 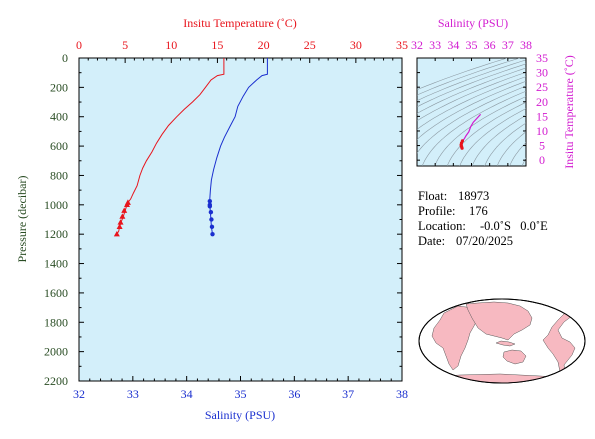 What do you see at coordinates (402, 45) in the screenshot?
I see `top-axis-tick-label: 35` at bounding box center [402, 45].